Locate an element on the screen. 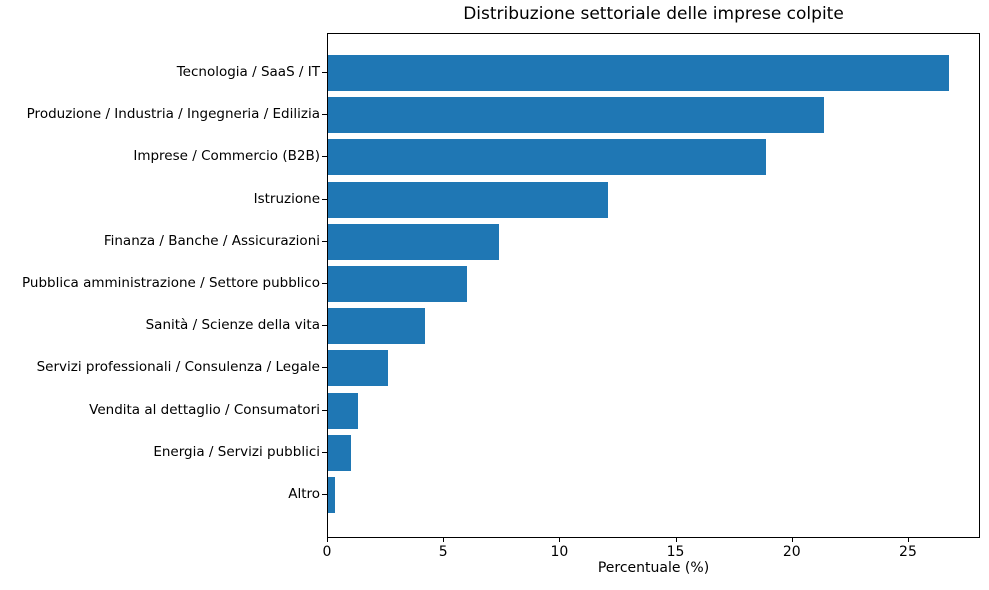 The width and height of the screenshot is (989, 590). category-label: Istruzione is located at coordinates (286, 198).